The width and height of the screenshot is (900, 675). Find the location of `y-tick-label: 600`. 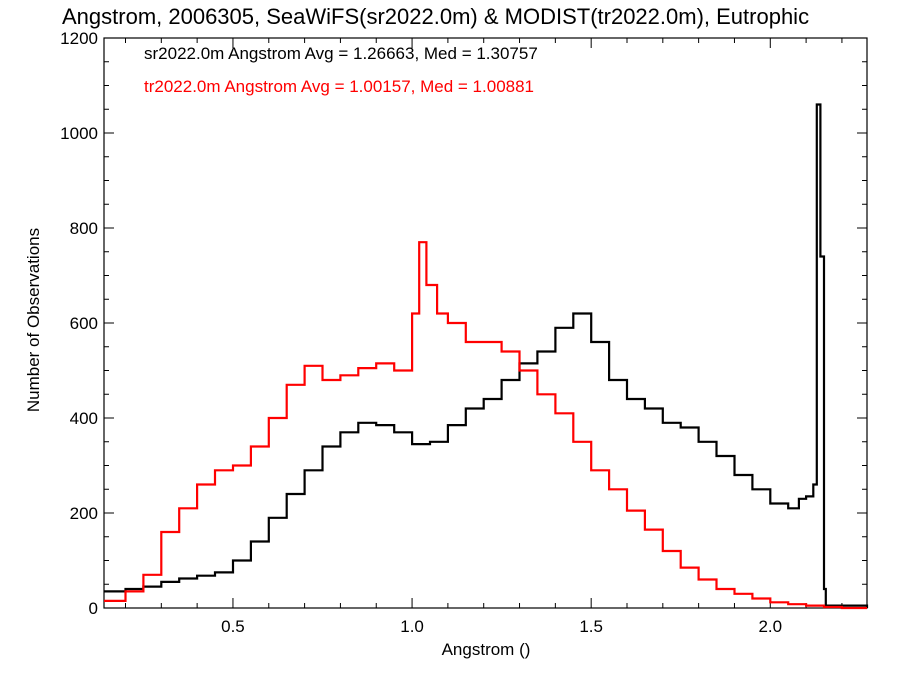

y-tick-label: 600 is located at coordinates (84, 323).